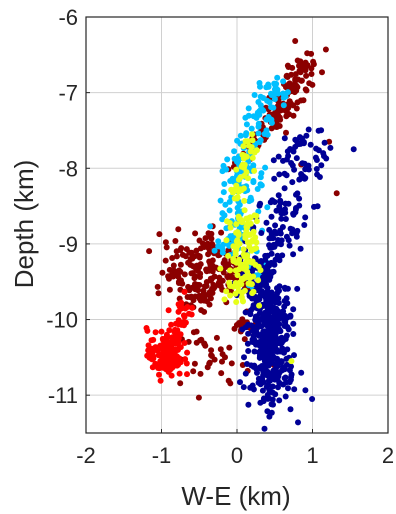 This screenshot has width=396, height=514. What do you see at coordinates (68, 17) in the screenshot?
I see `y-tick-label: -6` at bounding box center [68, 17].